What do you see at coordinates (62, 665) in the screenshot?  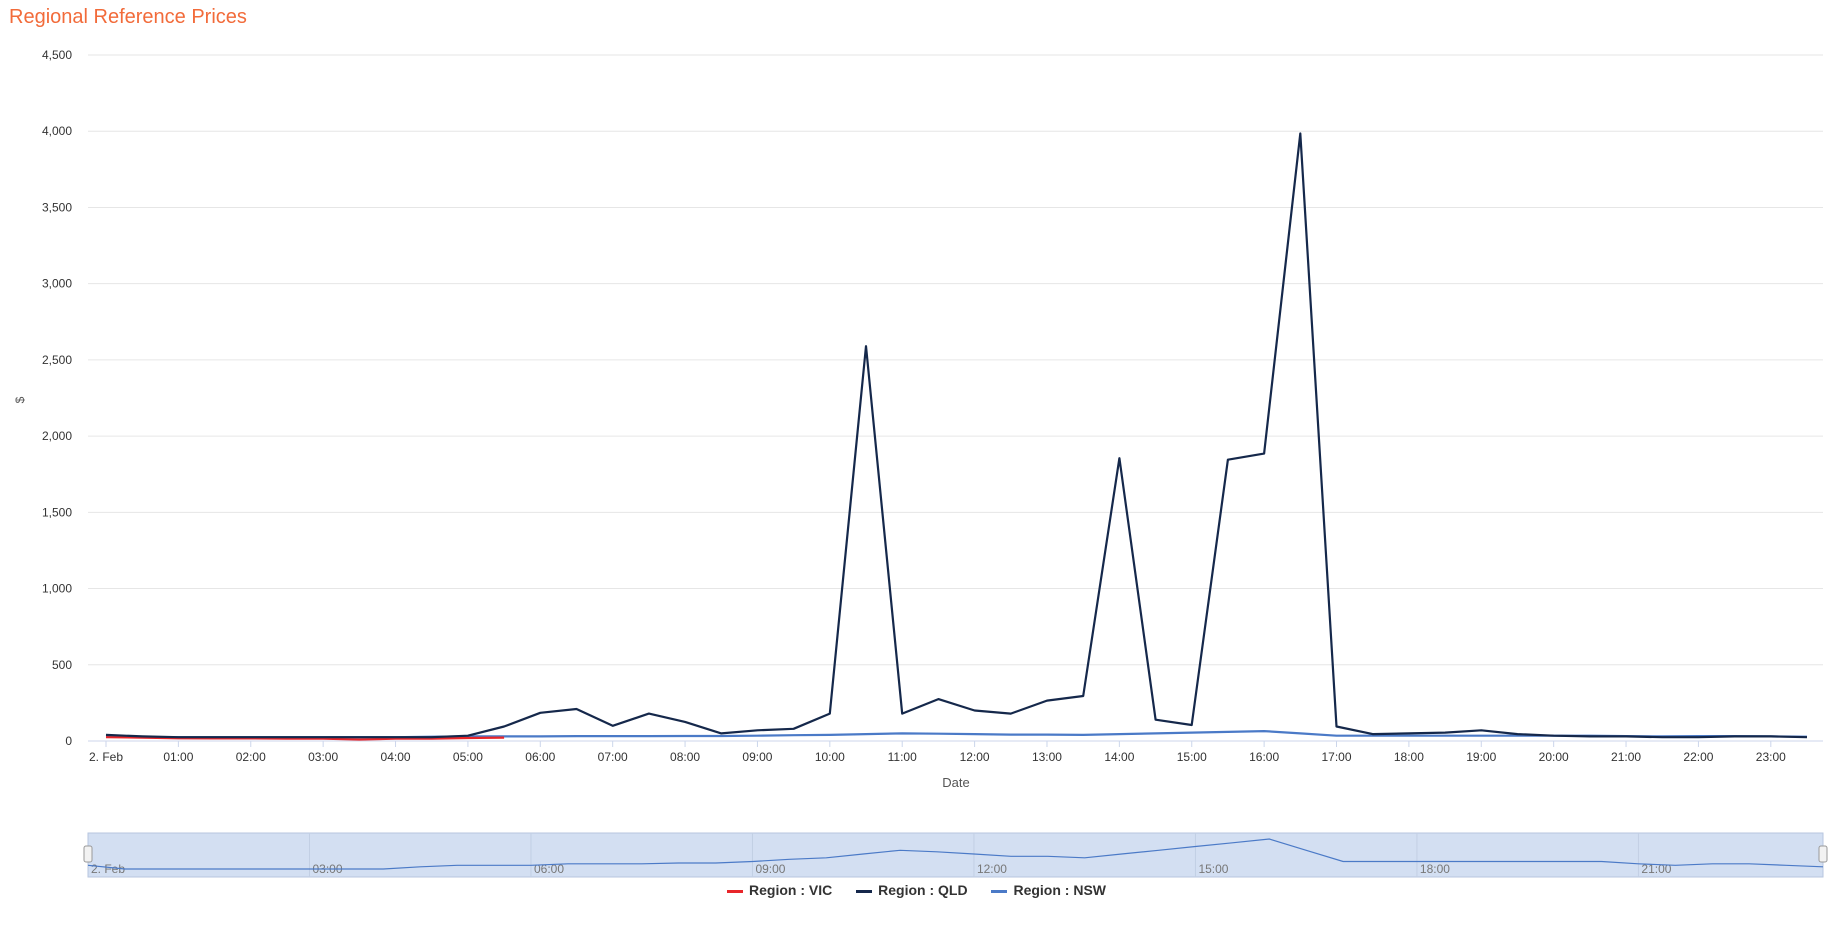 I see `y-tick-label: 500` at bounding box center [62, 665].